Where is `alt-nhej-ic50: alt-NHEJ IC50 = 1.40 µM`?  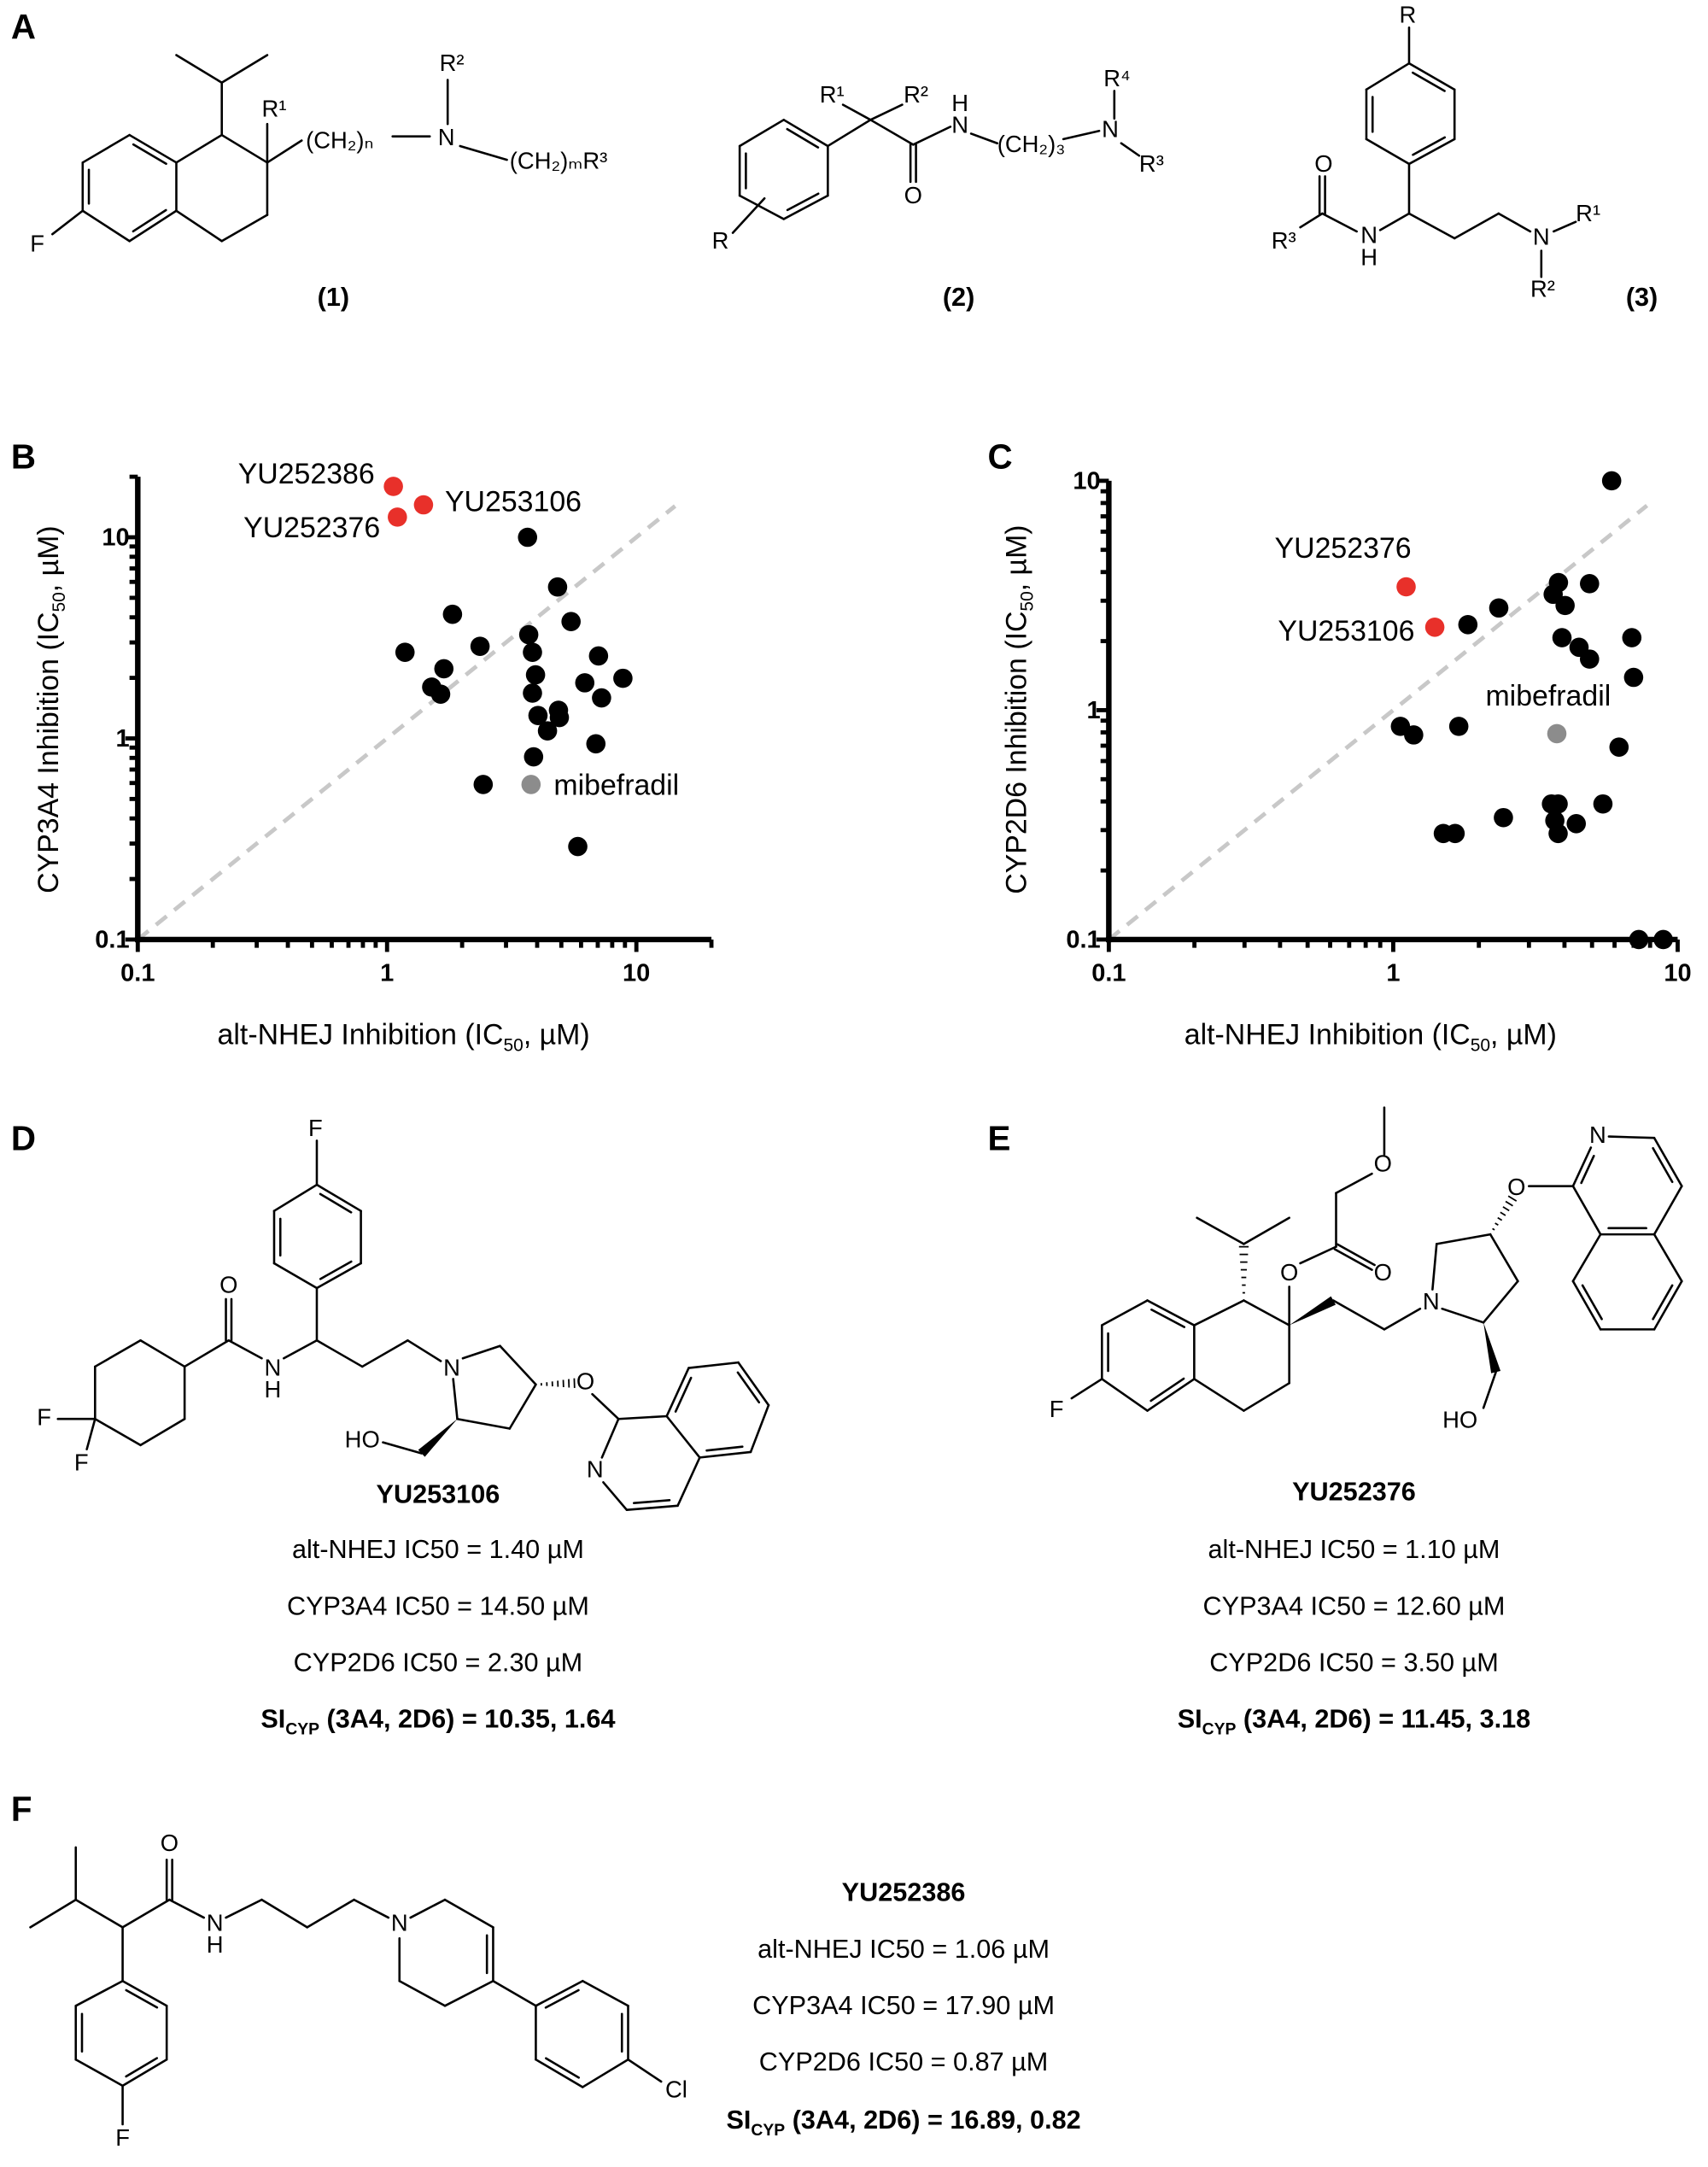 alt-nhej-ic50: alt-NHEJ IC50 = 1.40 µM is located at coordinates (438, 1549).